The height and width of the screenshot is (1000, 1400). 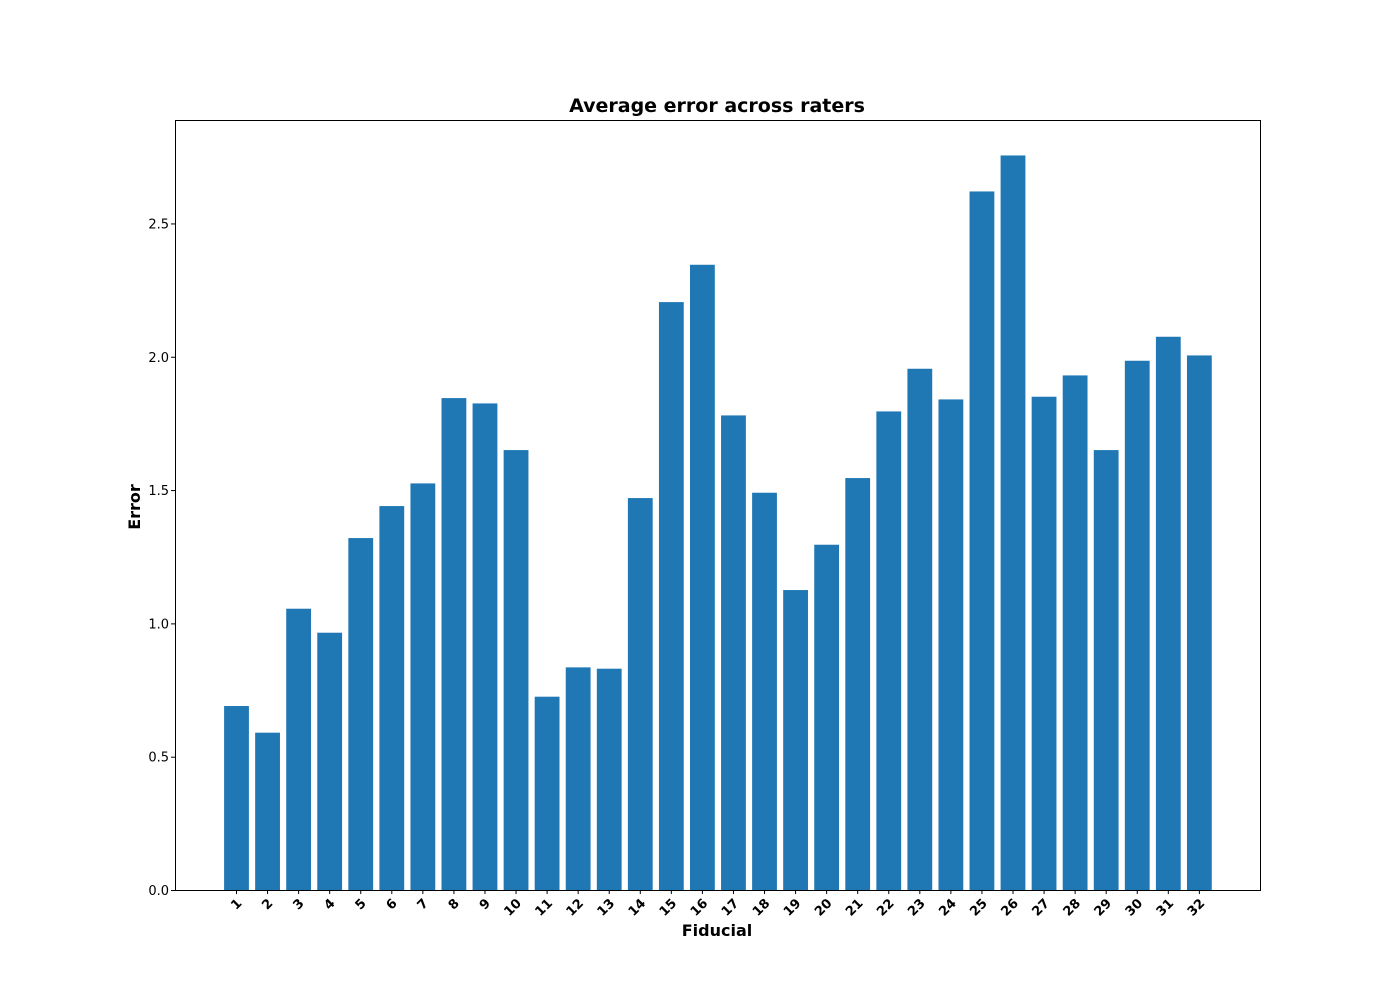 What do you see at coordinates (1165, 907) in the screenshot?
I see `x-tick-label-31: 31` at bounding box center [1165, 907].